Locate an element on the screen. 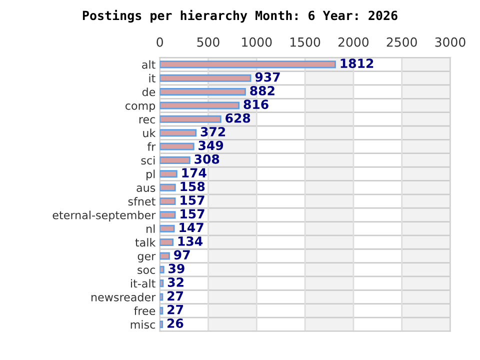  x-tick-label: 500 is located at coordinates (208, 42).